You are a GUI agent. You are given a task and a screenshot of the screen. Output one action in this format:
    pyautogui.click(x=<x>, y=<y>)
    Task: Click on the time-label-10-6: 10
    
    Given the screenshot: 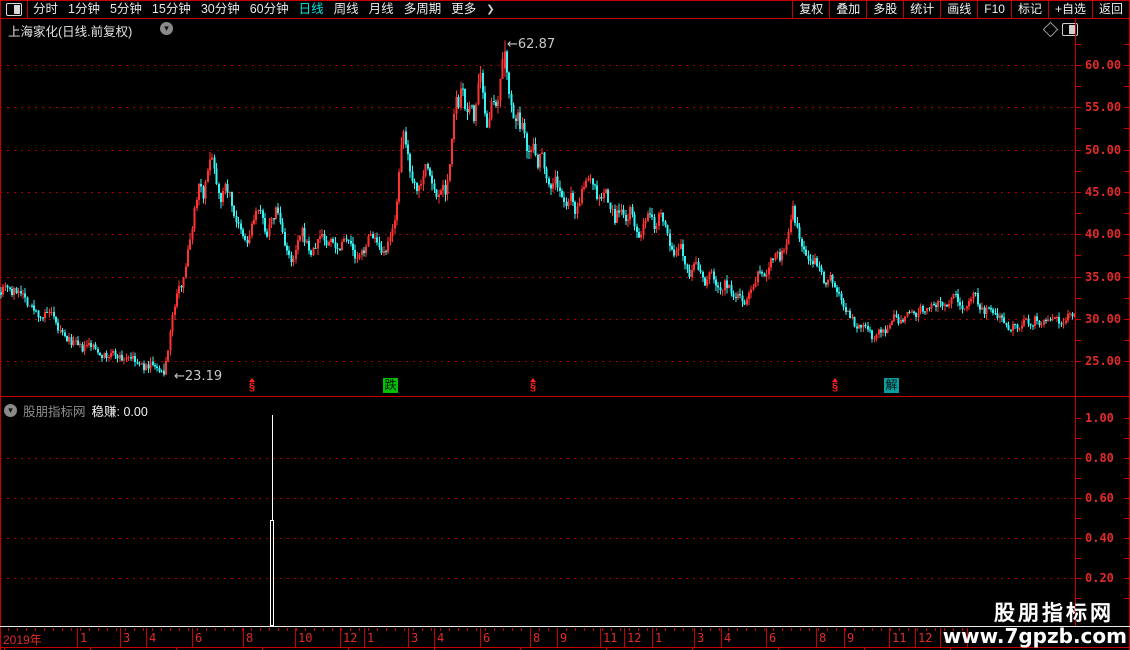 What is the action you would take?
    pyautogui.click(x=305, y=638)
    